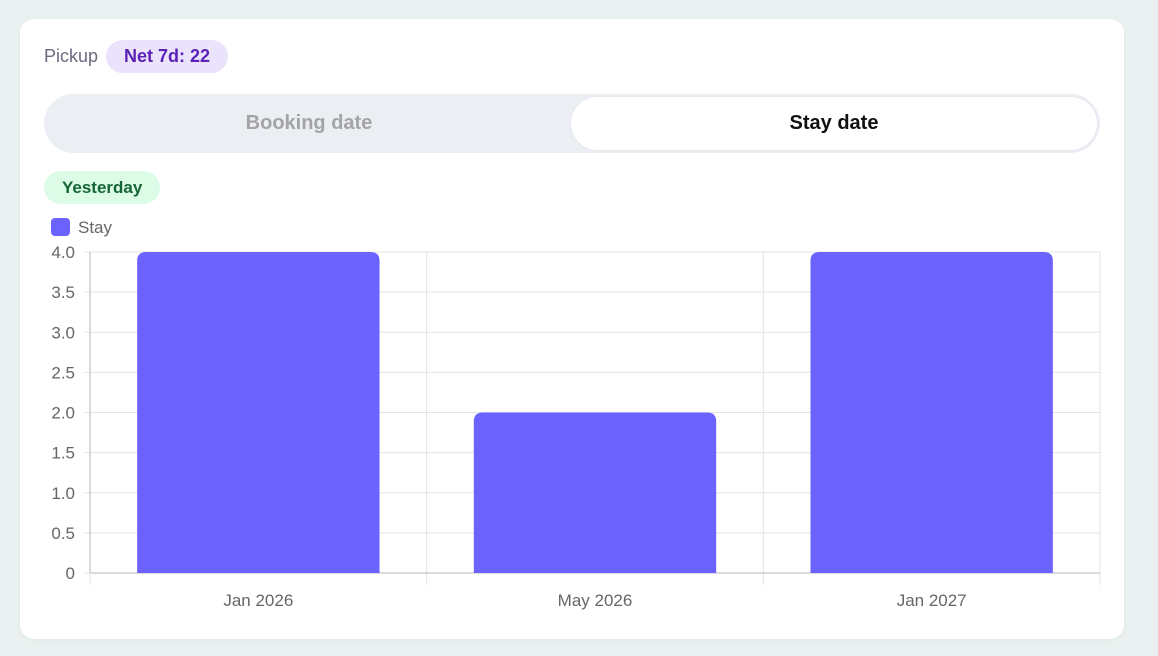 Image resolution: width=1158 pixels, height=656 pixels. What do you see at coordinates (95, 227) in the screenshot?
I see `legend-label-stay: Stay` at bounding box center [95, 227].